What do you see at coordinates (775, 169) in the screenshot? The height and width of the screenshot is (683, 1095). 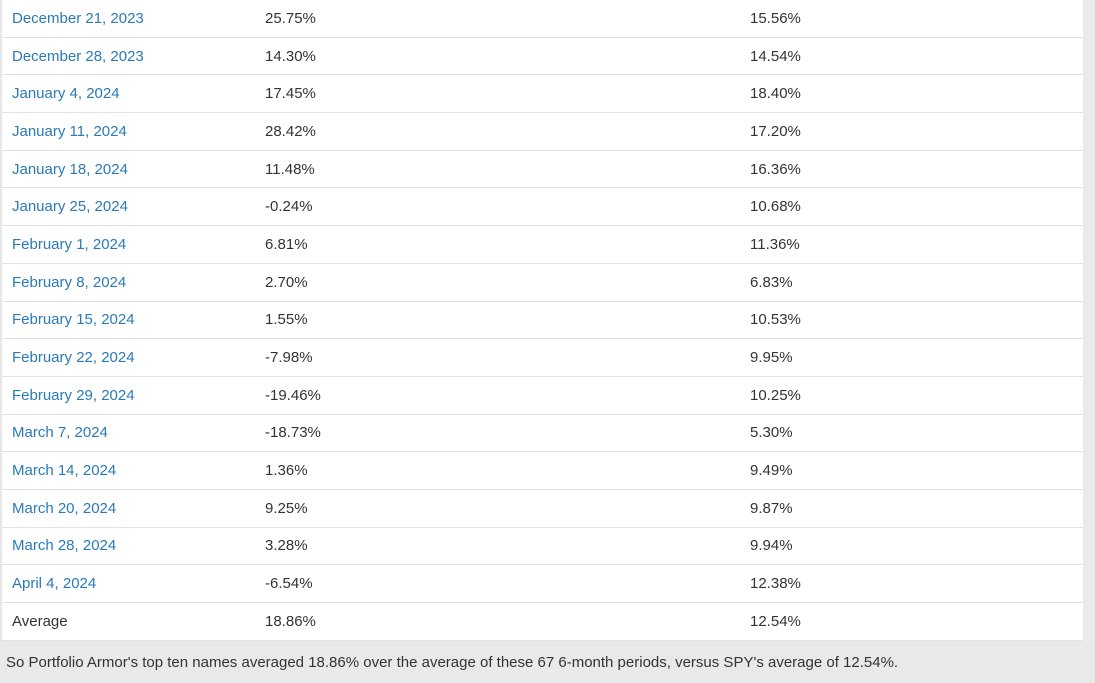 I see `spy-return-cell: 16.36%` at bounding box center [775, 169].